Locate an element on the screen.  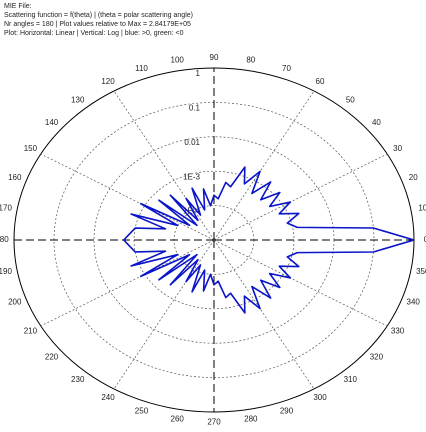
r-tick-label: 0.1 is located at coordinates (195, 108).